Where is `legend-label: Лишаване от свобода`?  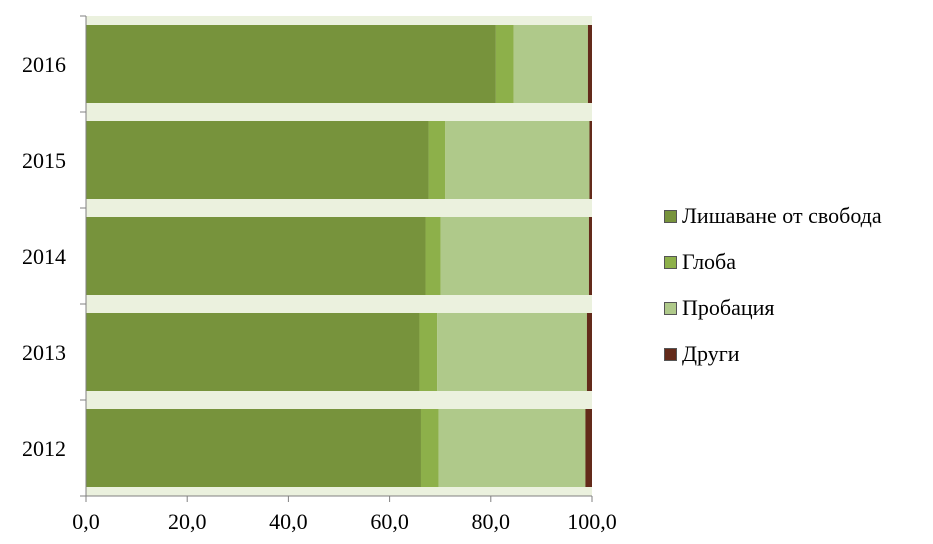
legend-label: Лишаване от свобода is located at coordinates (782, 215).